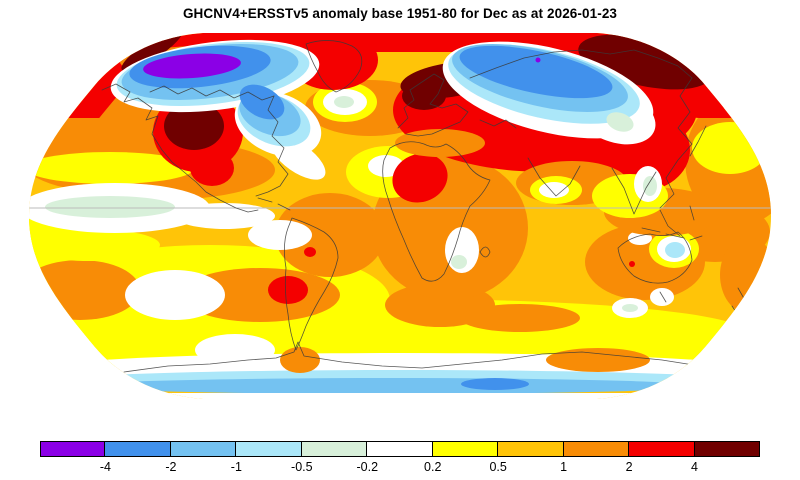 The width and height of the screenshot is (800, 480). What do you see at coordinates (367, 467) in the screenshot?
I see `colorbar-tick-label: -0.2` at bounding box center [367, 467].